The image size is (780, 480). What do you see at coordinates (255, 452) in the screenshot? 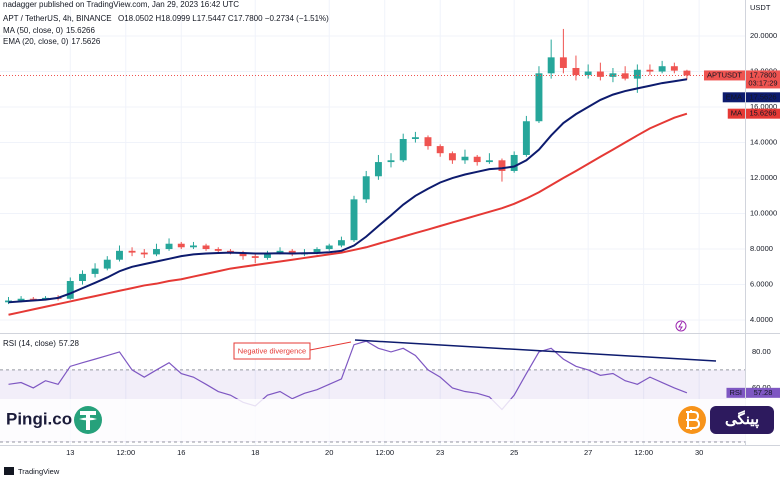
I see `x-tick-label: 18` at bounding box center [255, 452].